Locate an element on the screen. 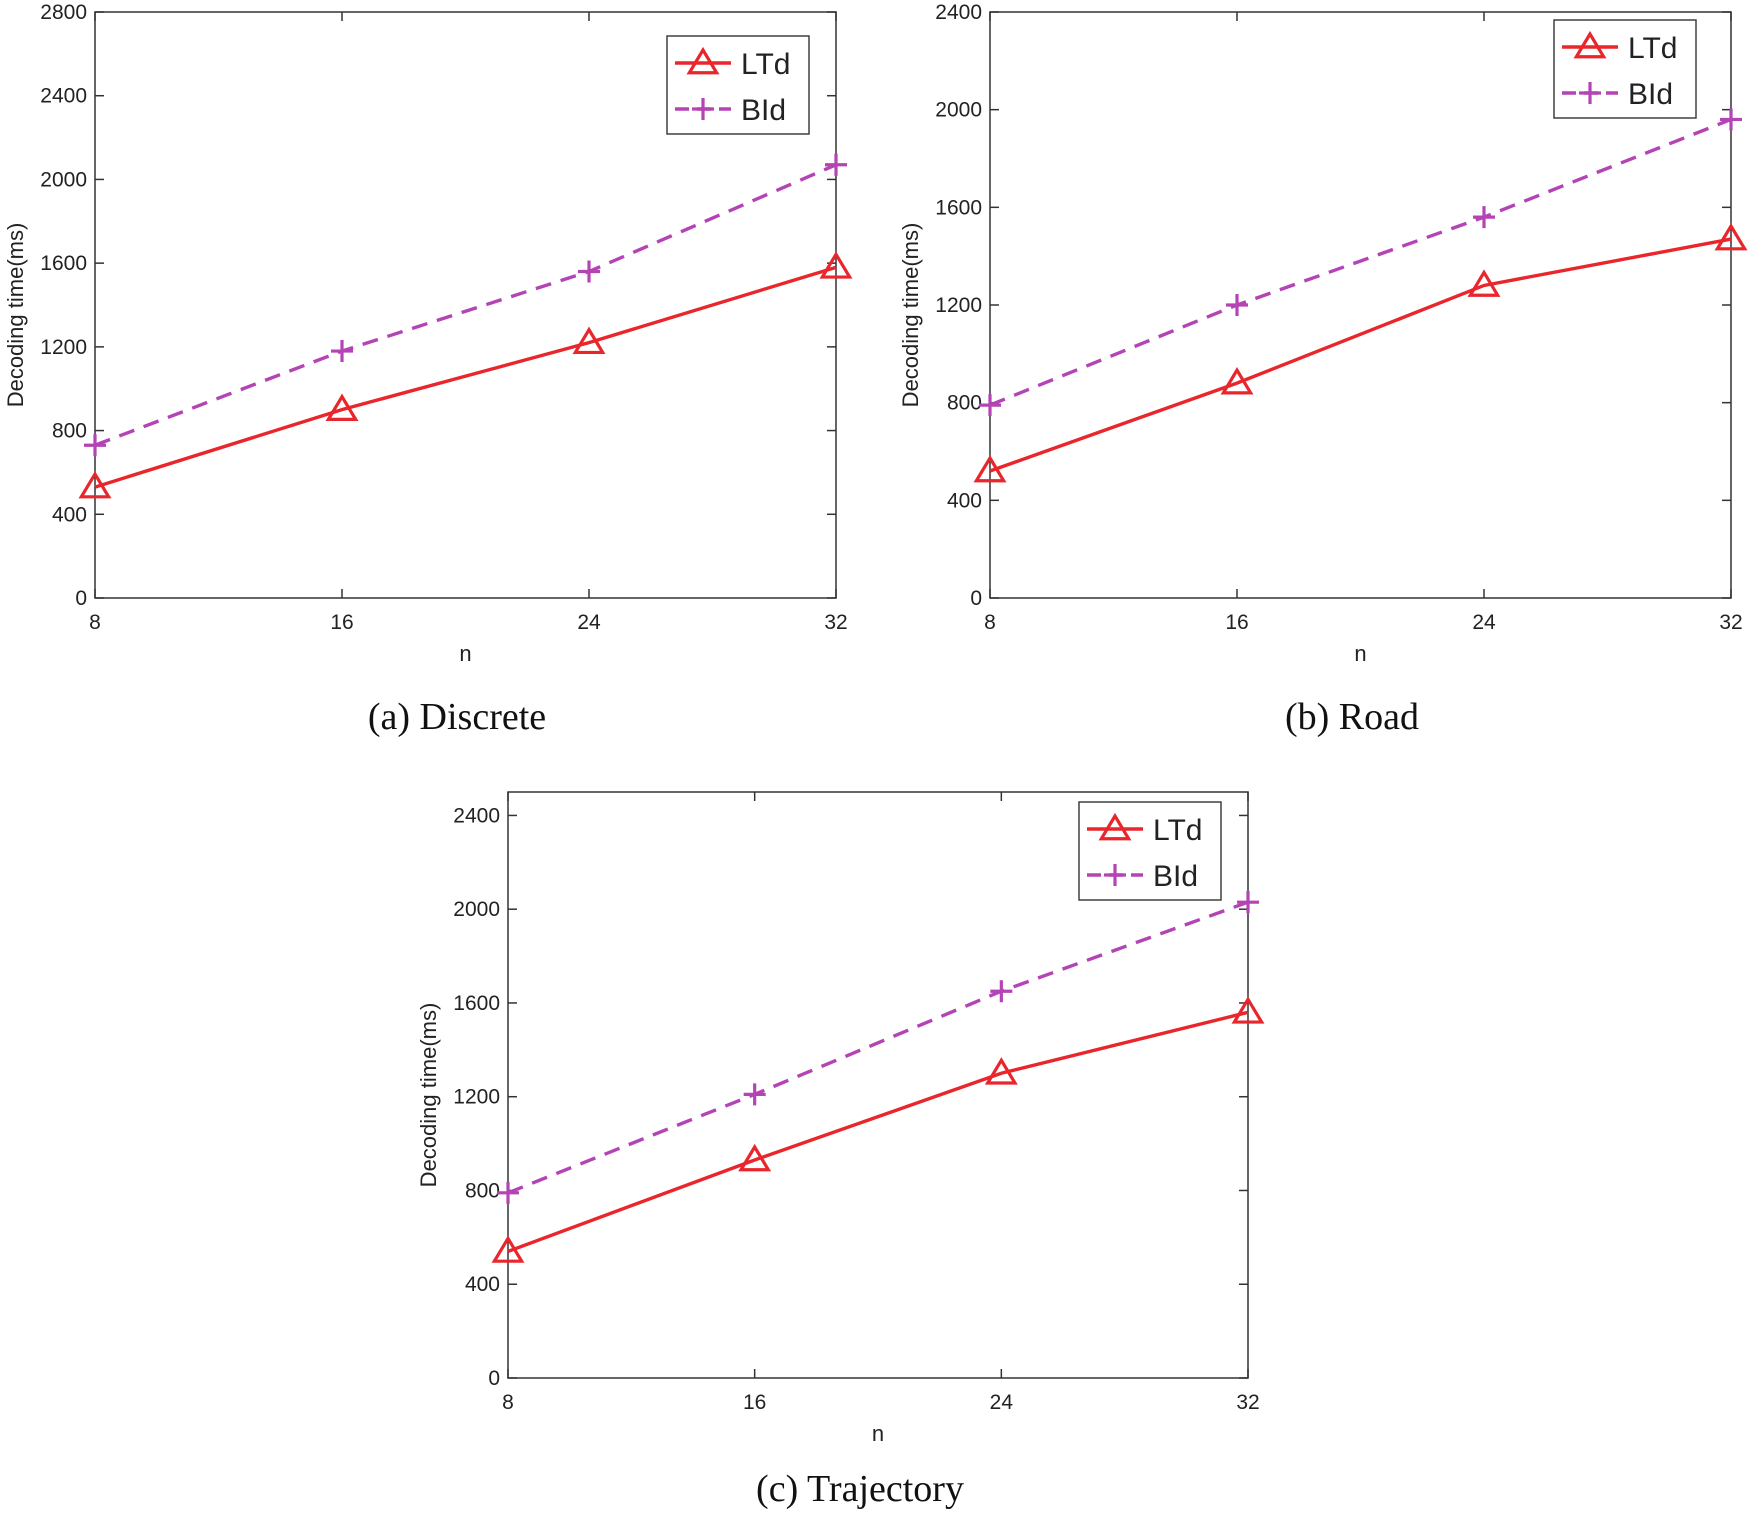 The image size is (1755, 1521). legend-discrete: LTd BId is located at coordinates (738, 85).